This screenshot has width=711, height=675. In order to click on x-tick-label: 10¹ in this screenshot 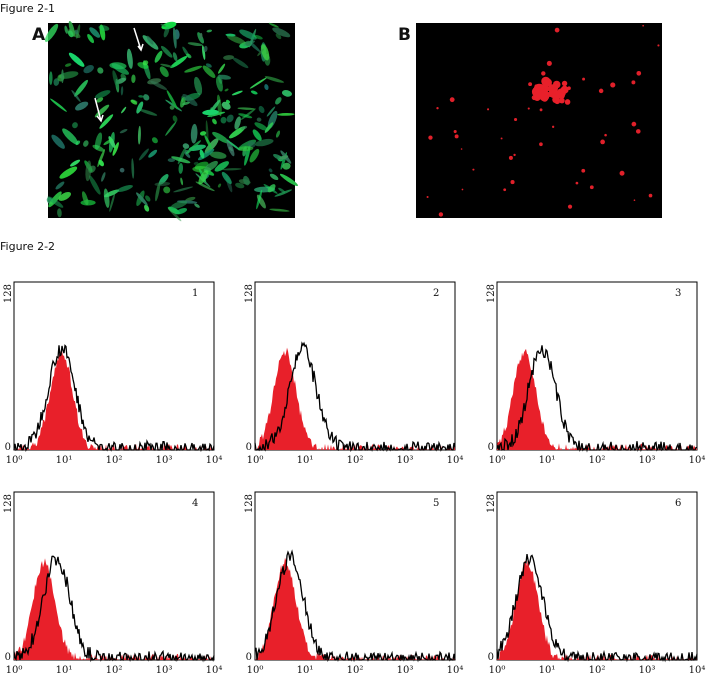, I will do `click(547, 670)`.